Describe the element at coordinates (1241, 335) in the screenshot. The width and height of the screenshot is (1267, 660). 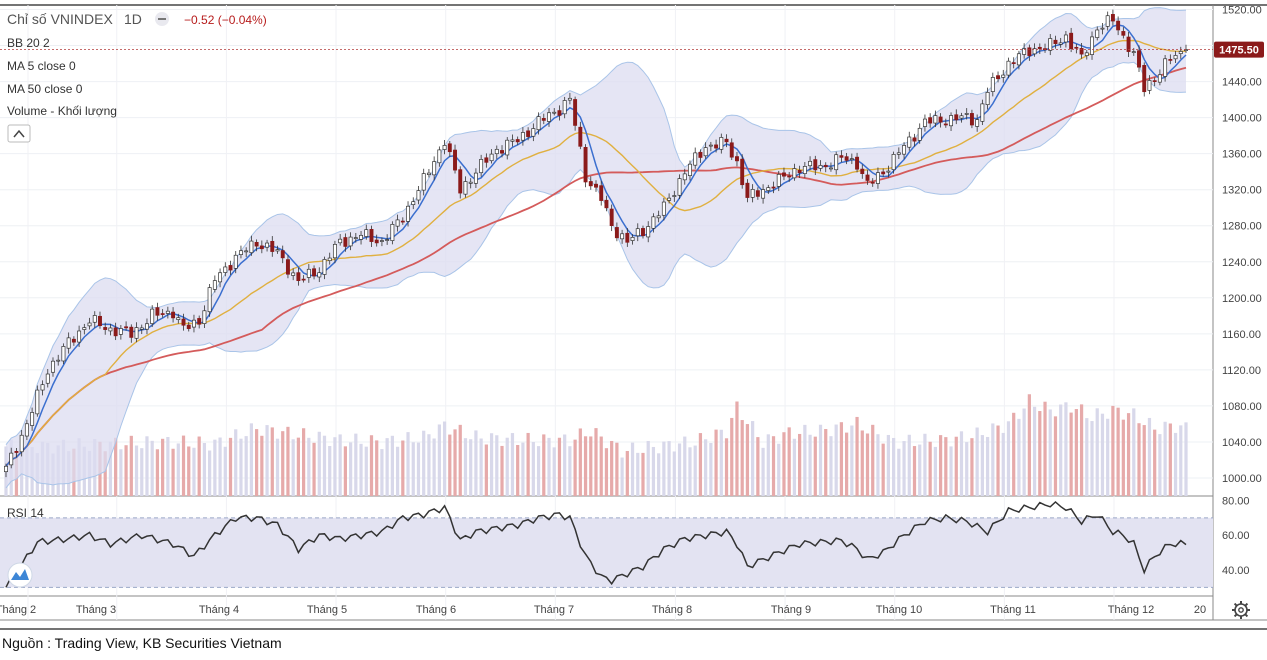
I see `price-tick-label: 1160.00` at that location.